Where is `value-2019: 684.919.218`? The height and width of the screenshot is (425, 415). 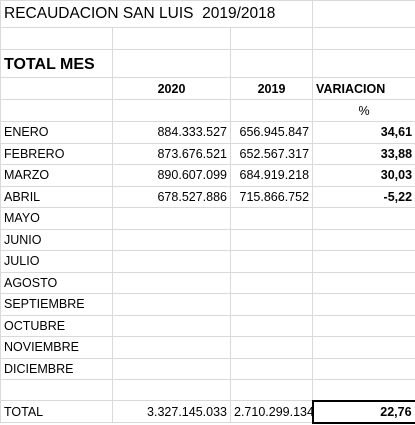
value-2019: 684.919.218 is located at coordinates (271, 175).